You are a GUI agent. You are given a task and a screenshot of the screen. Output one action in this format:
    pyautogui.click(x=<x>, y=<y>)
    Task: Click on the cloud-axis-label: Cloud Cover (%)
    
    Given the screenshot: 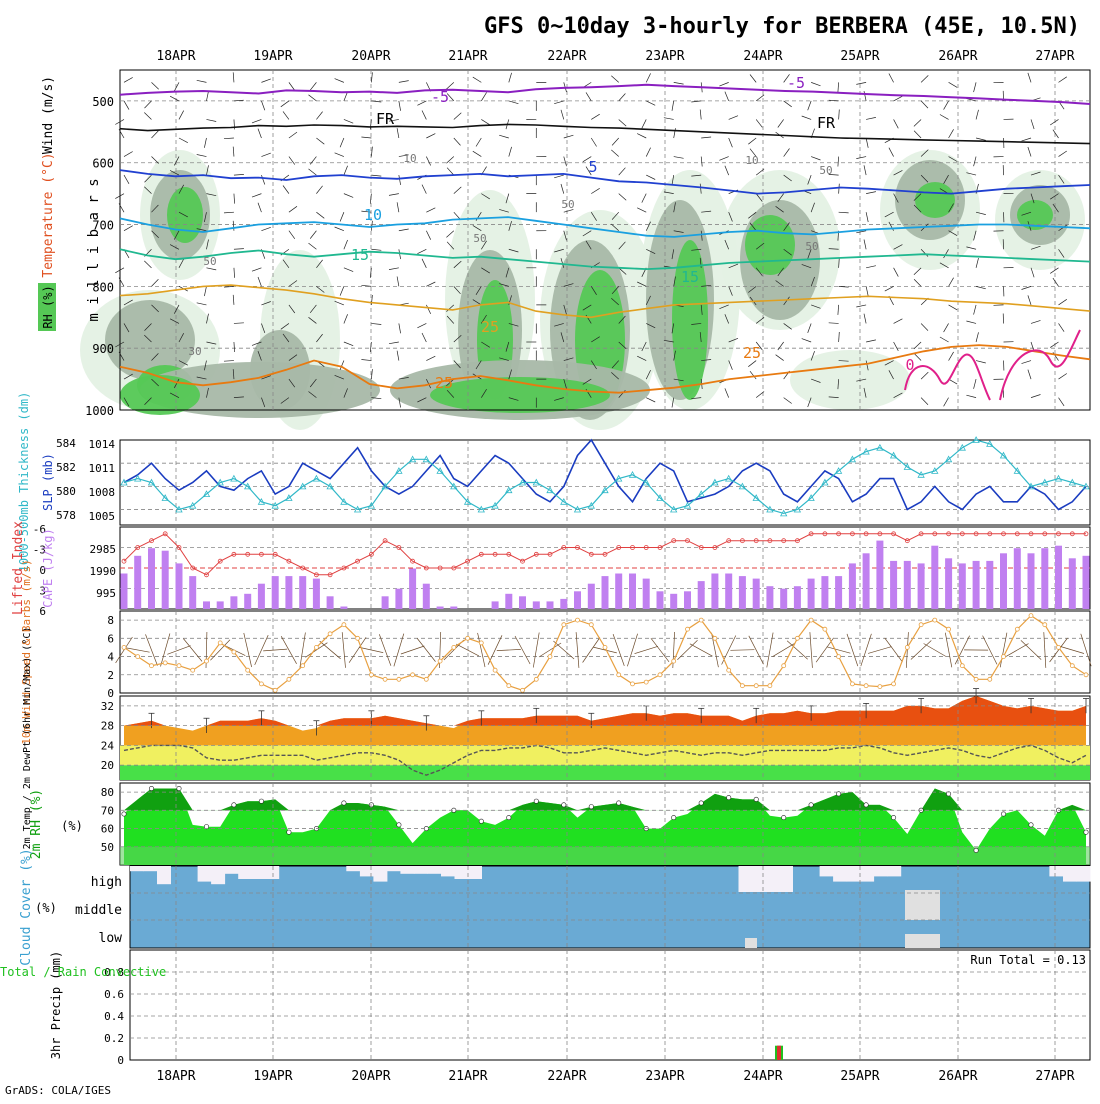 What is the action you would take?
    pyautogui.click(x=26, y=906)
    